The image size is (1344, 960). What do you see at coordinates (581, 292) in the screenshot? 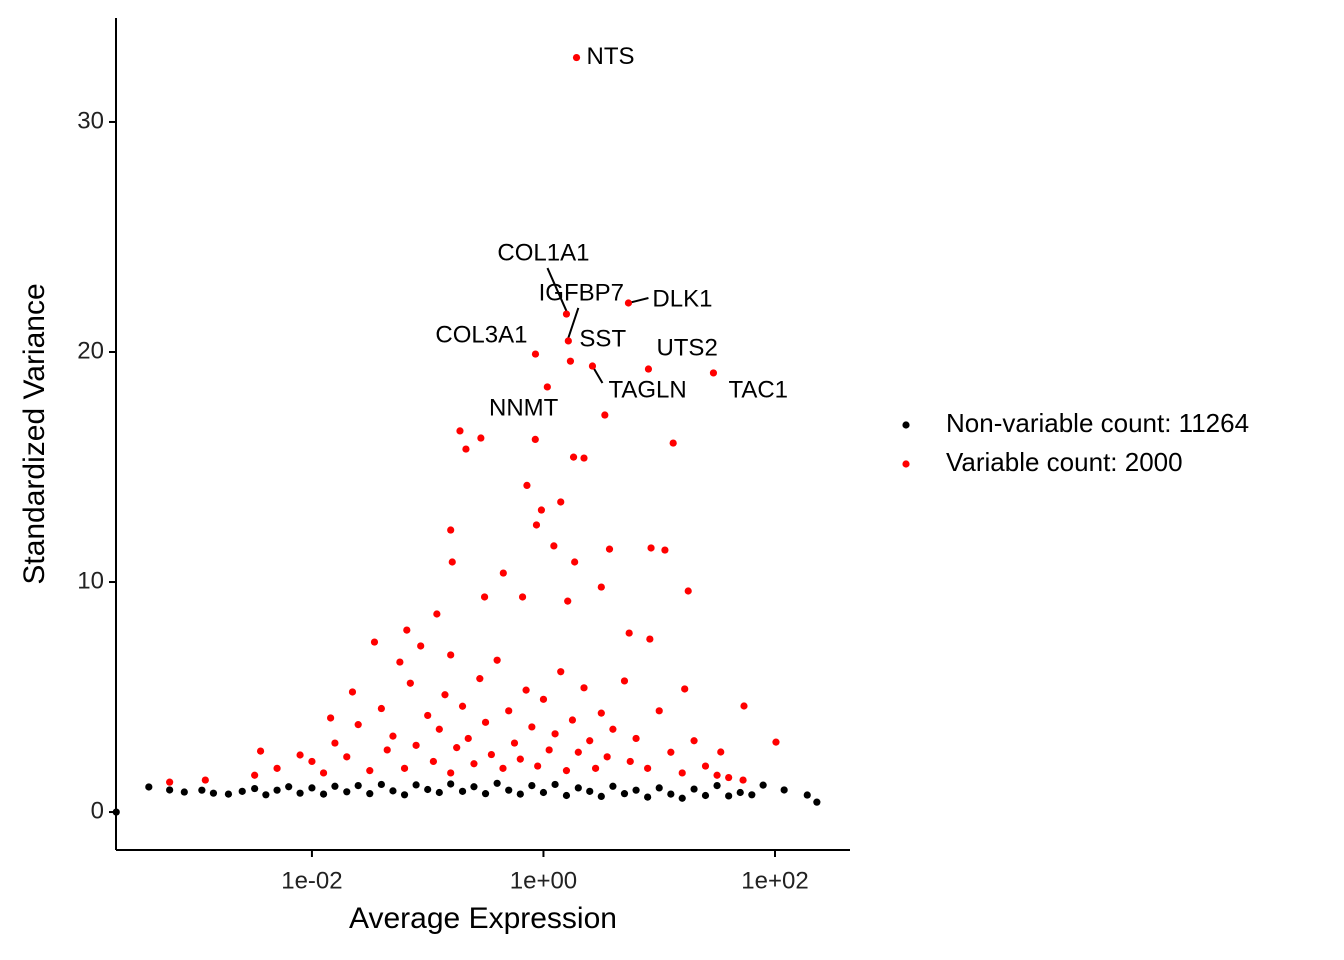
I see `annotation: IGFBP7` at bounding box center [581, 292].